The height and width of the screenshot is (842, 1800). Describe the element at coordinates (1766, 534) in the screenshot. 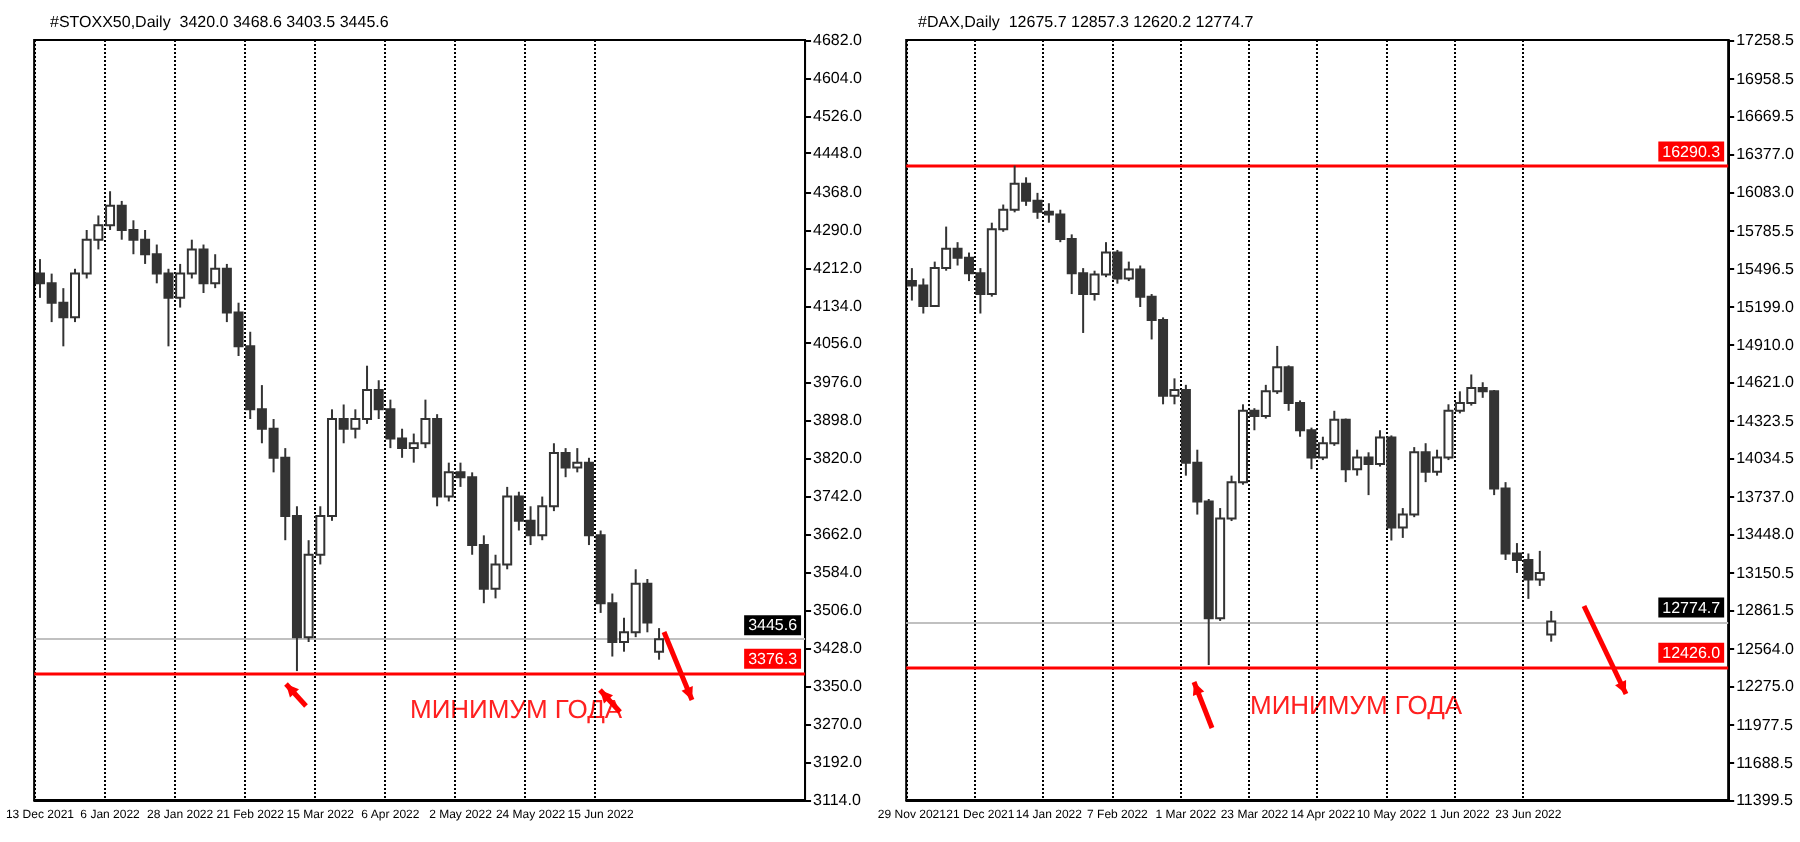

I see `y-tick-label: 13448.0` at that location.